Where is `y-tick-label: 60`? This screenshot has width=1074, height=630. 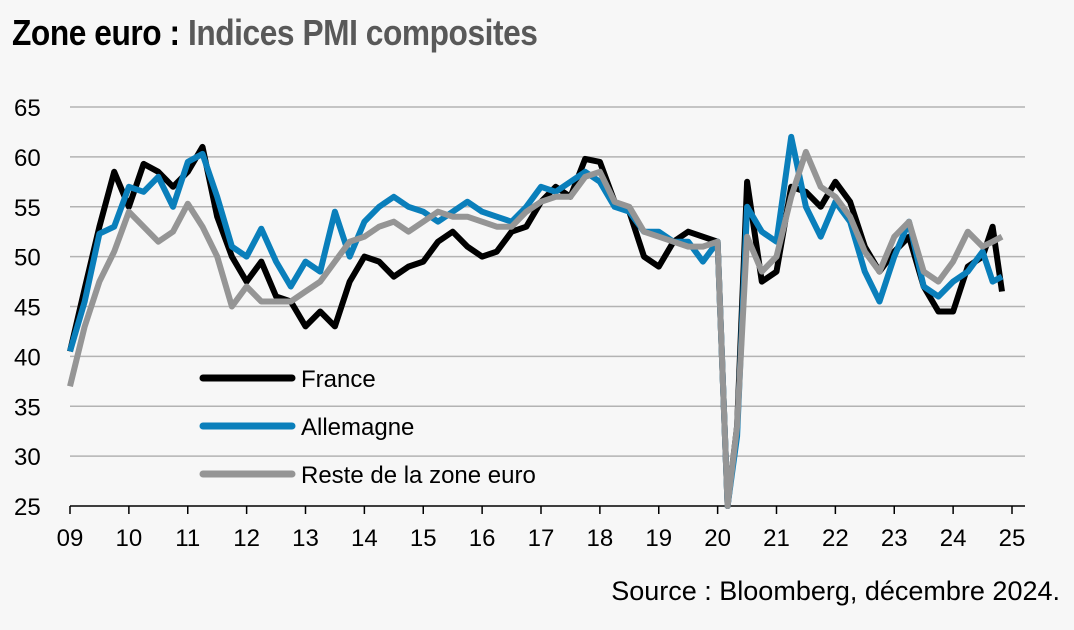 y-tick-label: 60 is located at coordinates (27, 158).